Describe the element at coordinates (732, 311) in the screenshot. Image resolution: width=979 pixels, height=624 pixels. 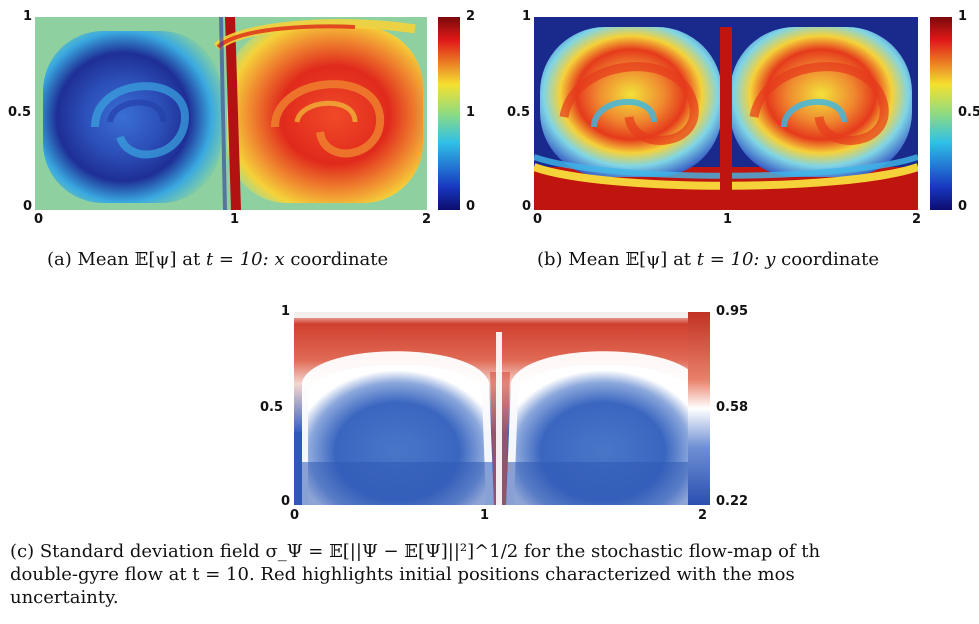
I see `colorbar-c-tick-top: 0.95` at that location.